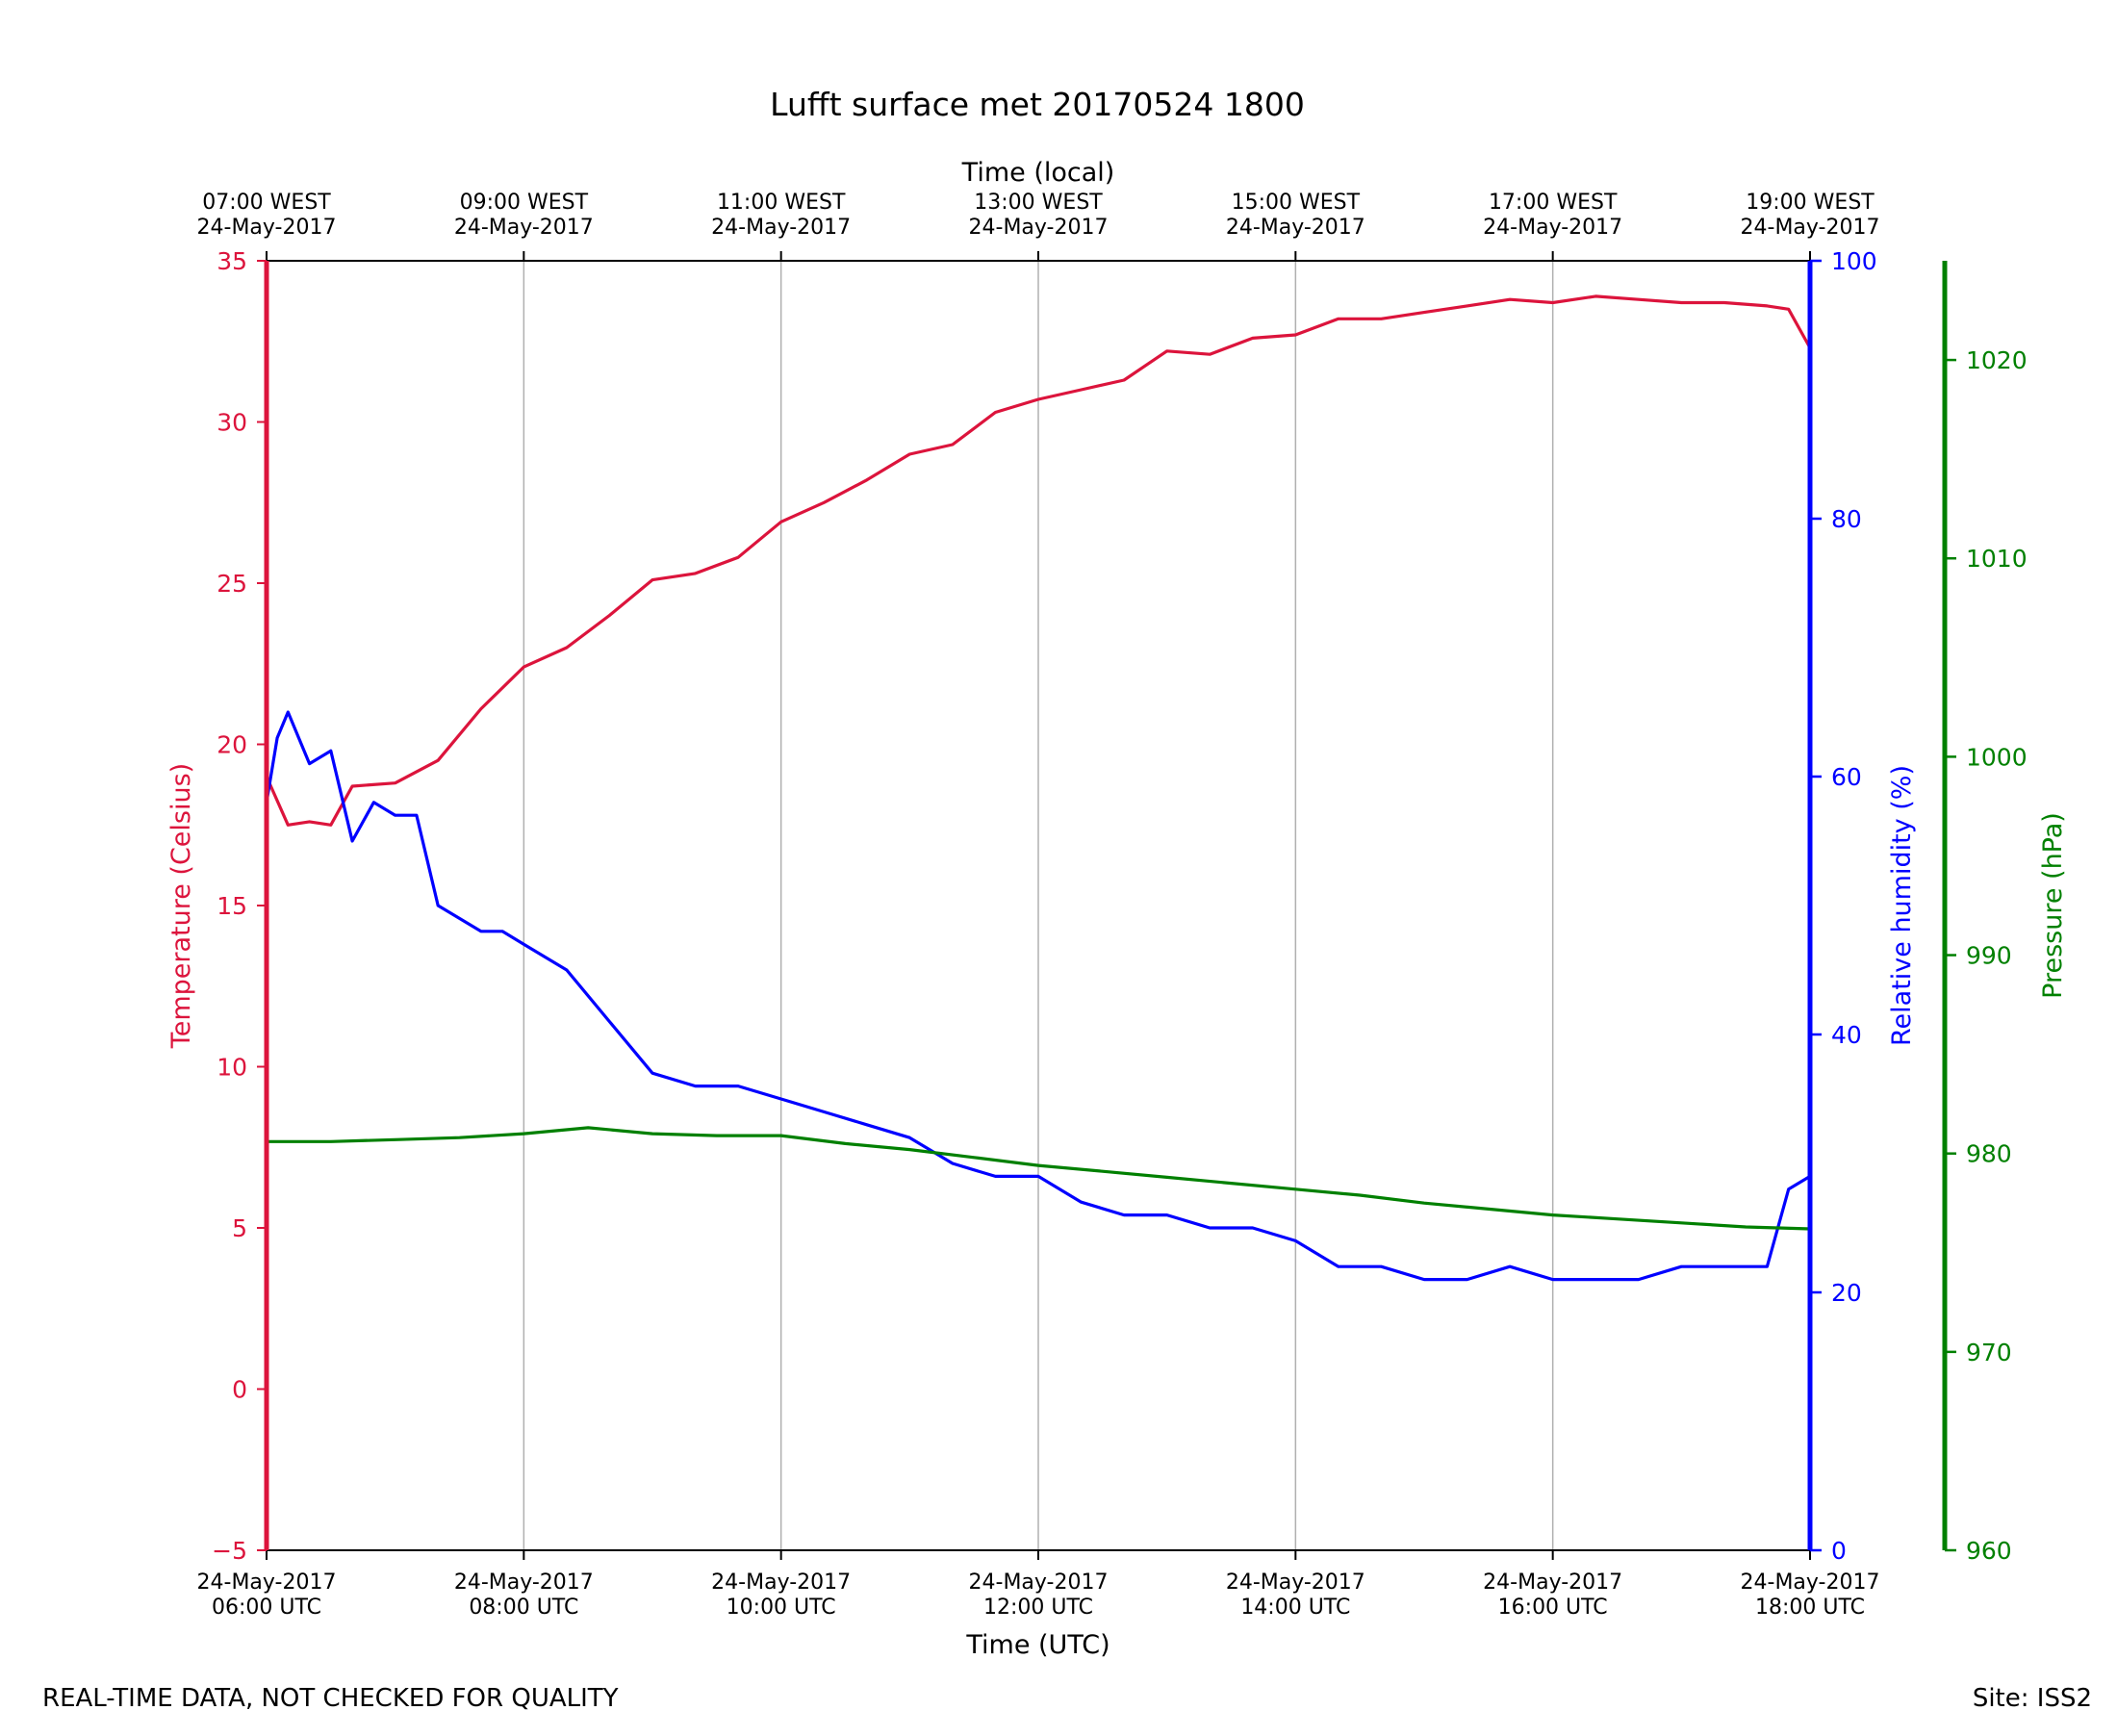  Describe the element at coordinates (781, 203) in the screenshot. I see `x-tick-top-label-time: 11:00 WEST` at that location.